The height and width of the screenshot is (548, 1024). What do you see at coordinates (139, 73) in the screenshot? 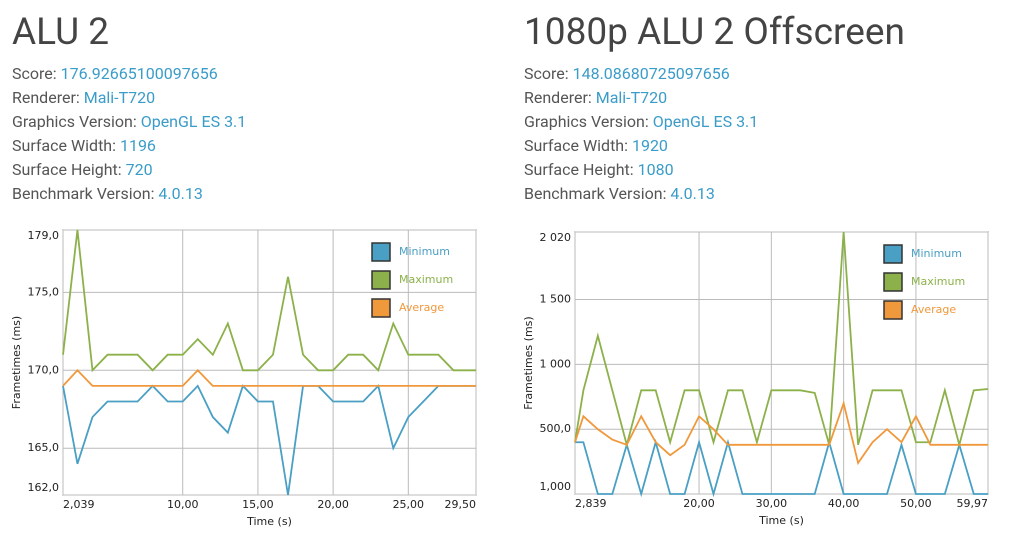
I see `field-value: 176.92665100097656` at bounding box center [139, 73].